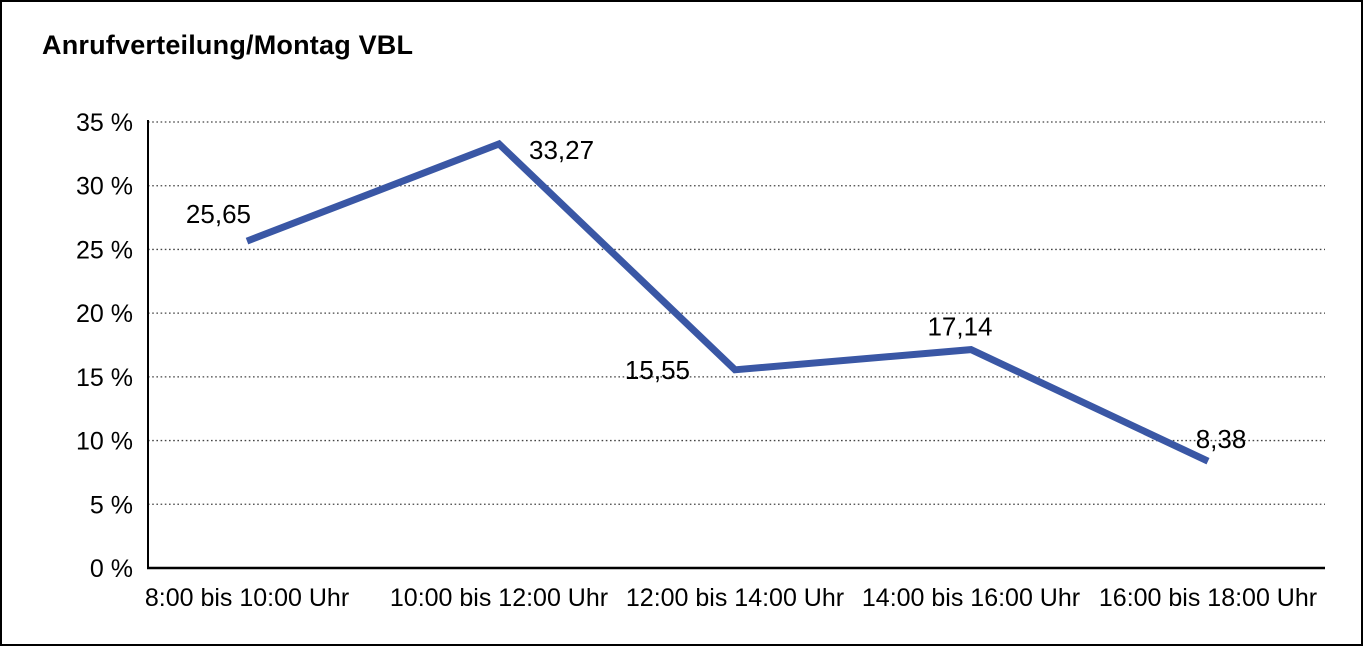 This screenshot has width=1363, height=646. Describe the element at coordinates (499, 598) in the screenshot. I see `x-tick-label: 10:00 bis 12:00 Uhr` at that location.